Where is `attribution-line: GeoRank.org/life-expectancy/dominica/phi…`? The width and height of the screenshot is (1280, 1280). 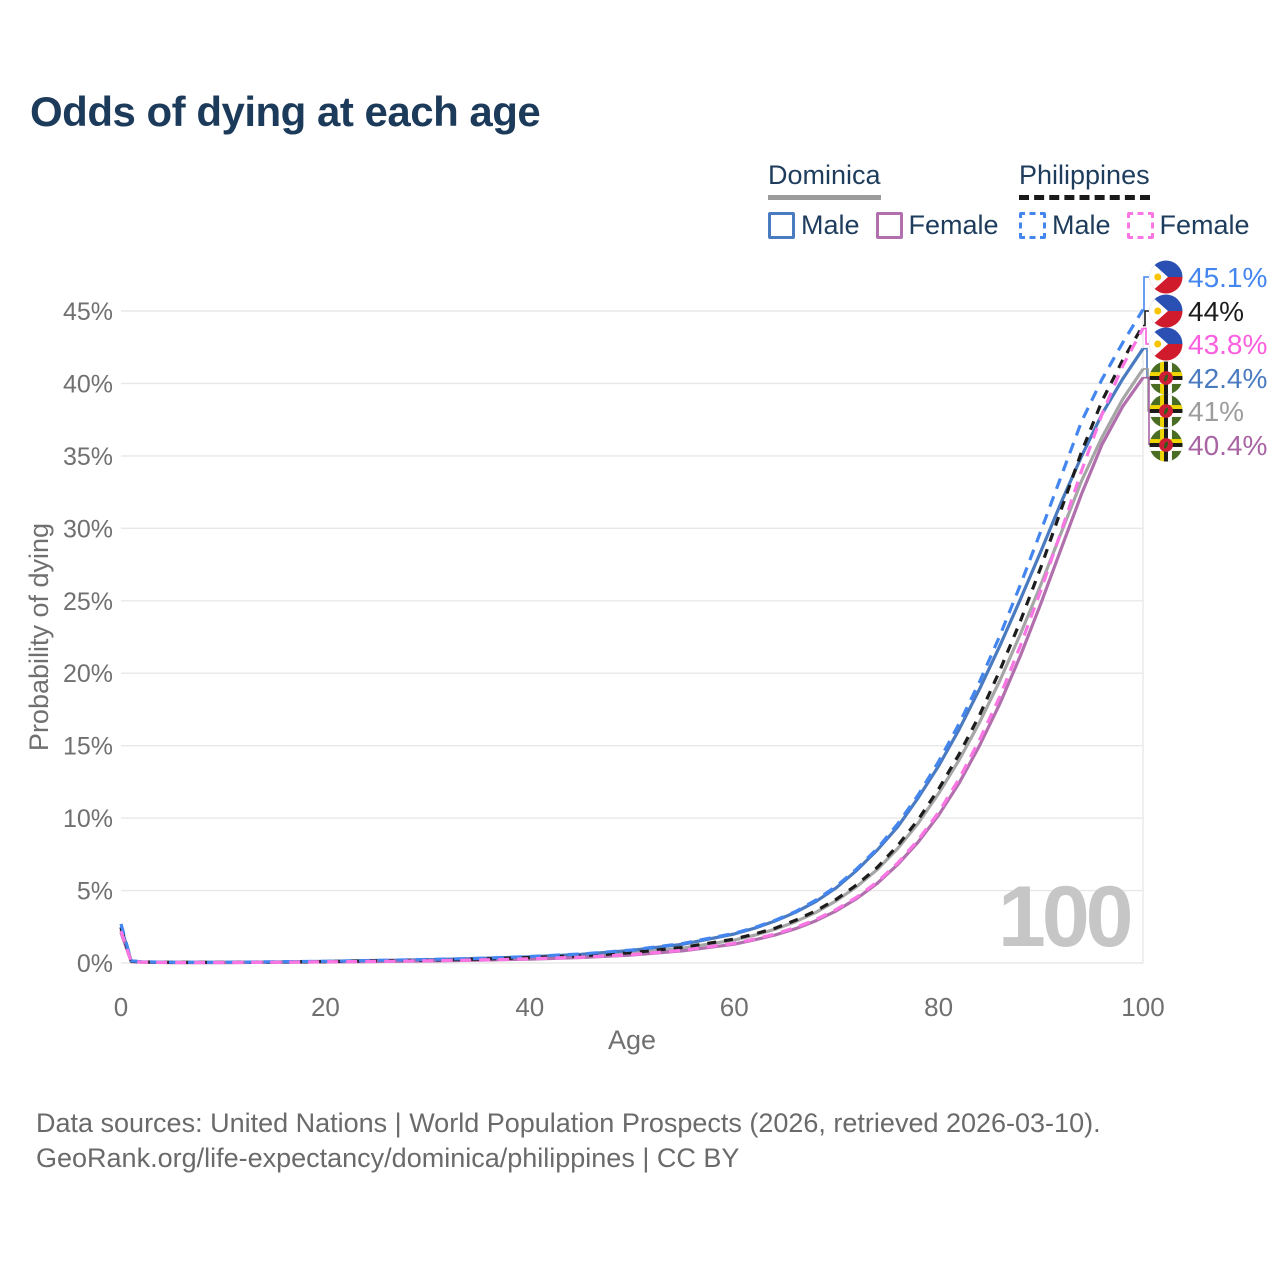 attribution-line: GeoRank.org/life-expectancy/dominica/phi… is located at coordinates (388, 1158).